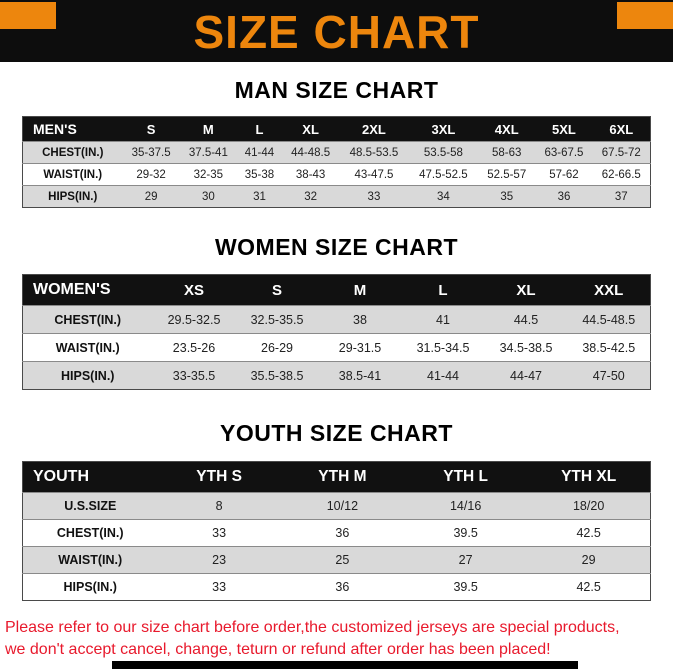  What do you see at coordinates (360, 347) in the screenshot?
I see `size-value-cell: 29-31.5` at bounding box center [360, 347].